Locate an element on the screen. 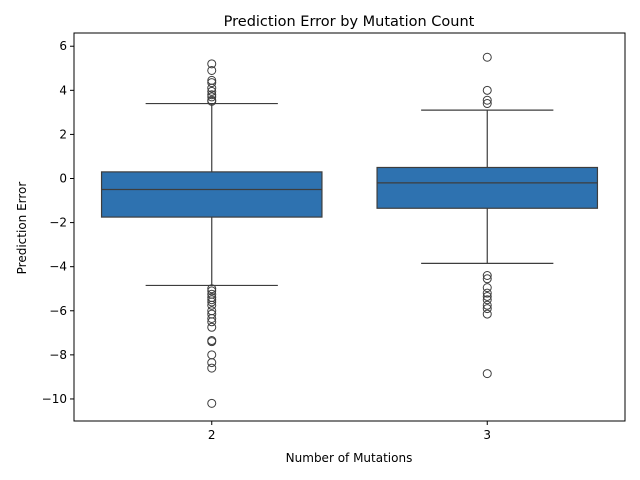  y-axis-label: Prediction Error is located at coordinates (22, 228).